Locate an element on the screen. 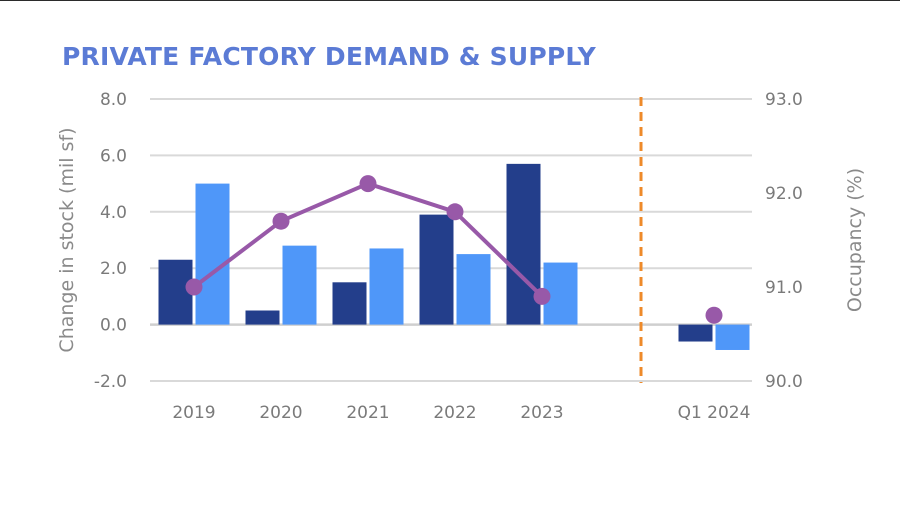 The height and width of the screenshot is (506, 900). x-tick-label-2: 2021 is located at coordinates (367, 413).